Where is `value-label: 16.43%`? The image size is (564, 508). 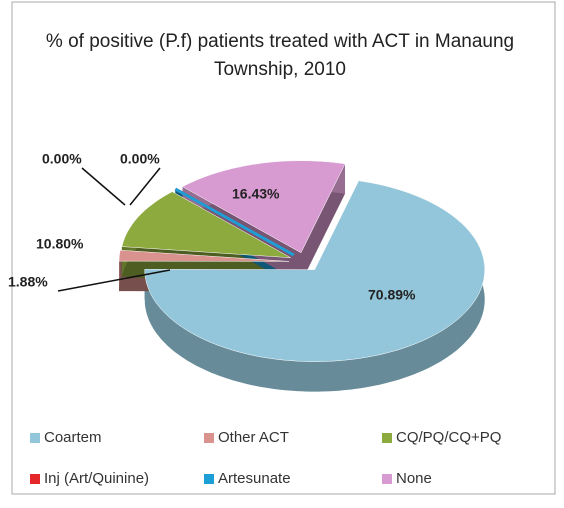 value-label: 16.43% is located at coordinates (256, 194).